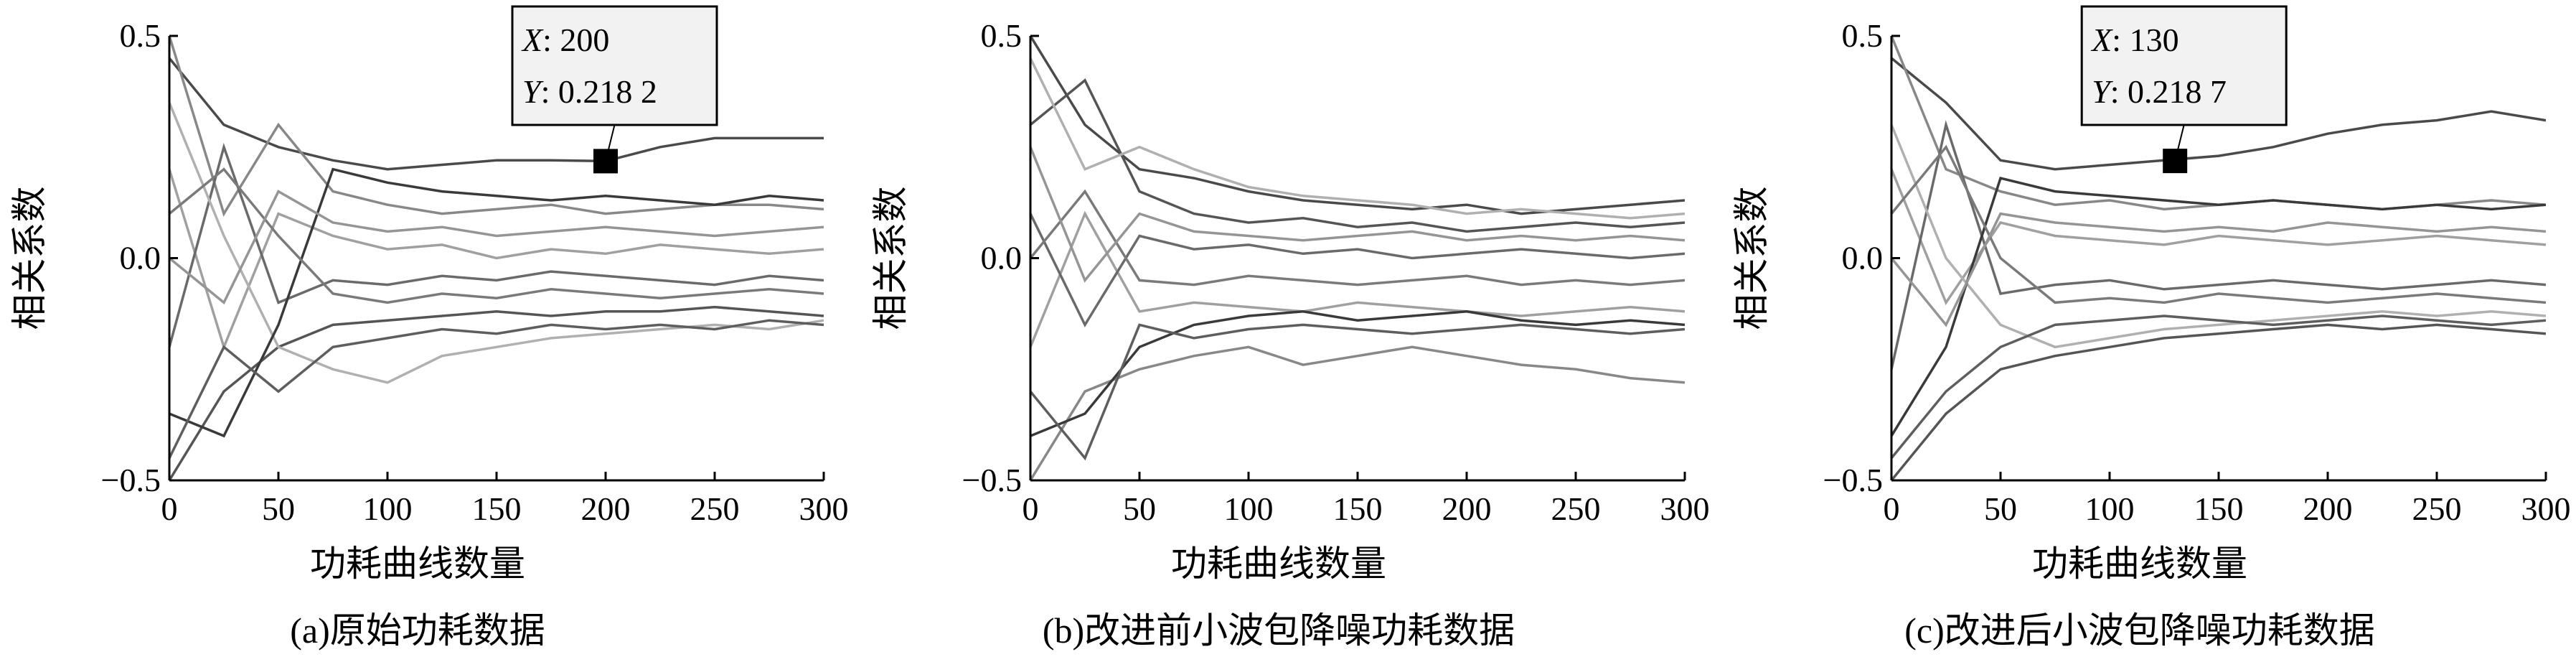  I want to click on caption: (a)原始功耗数据, so click(417, 630).